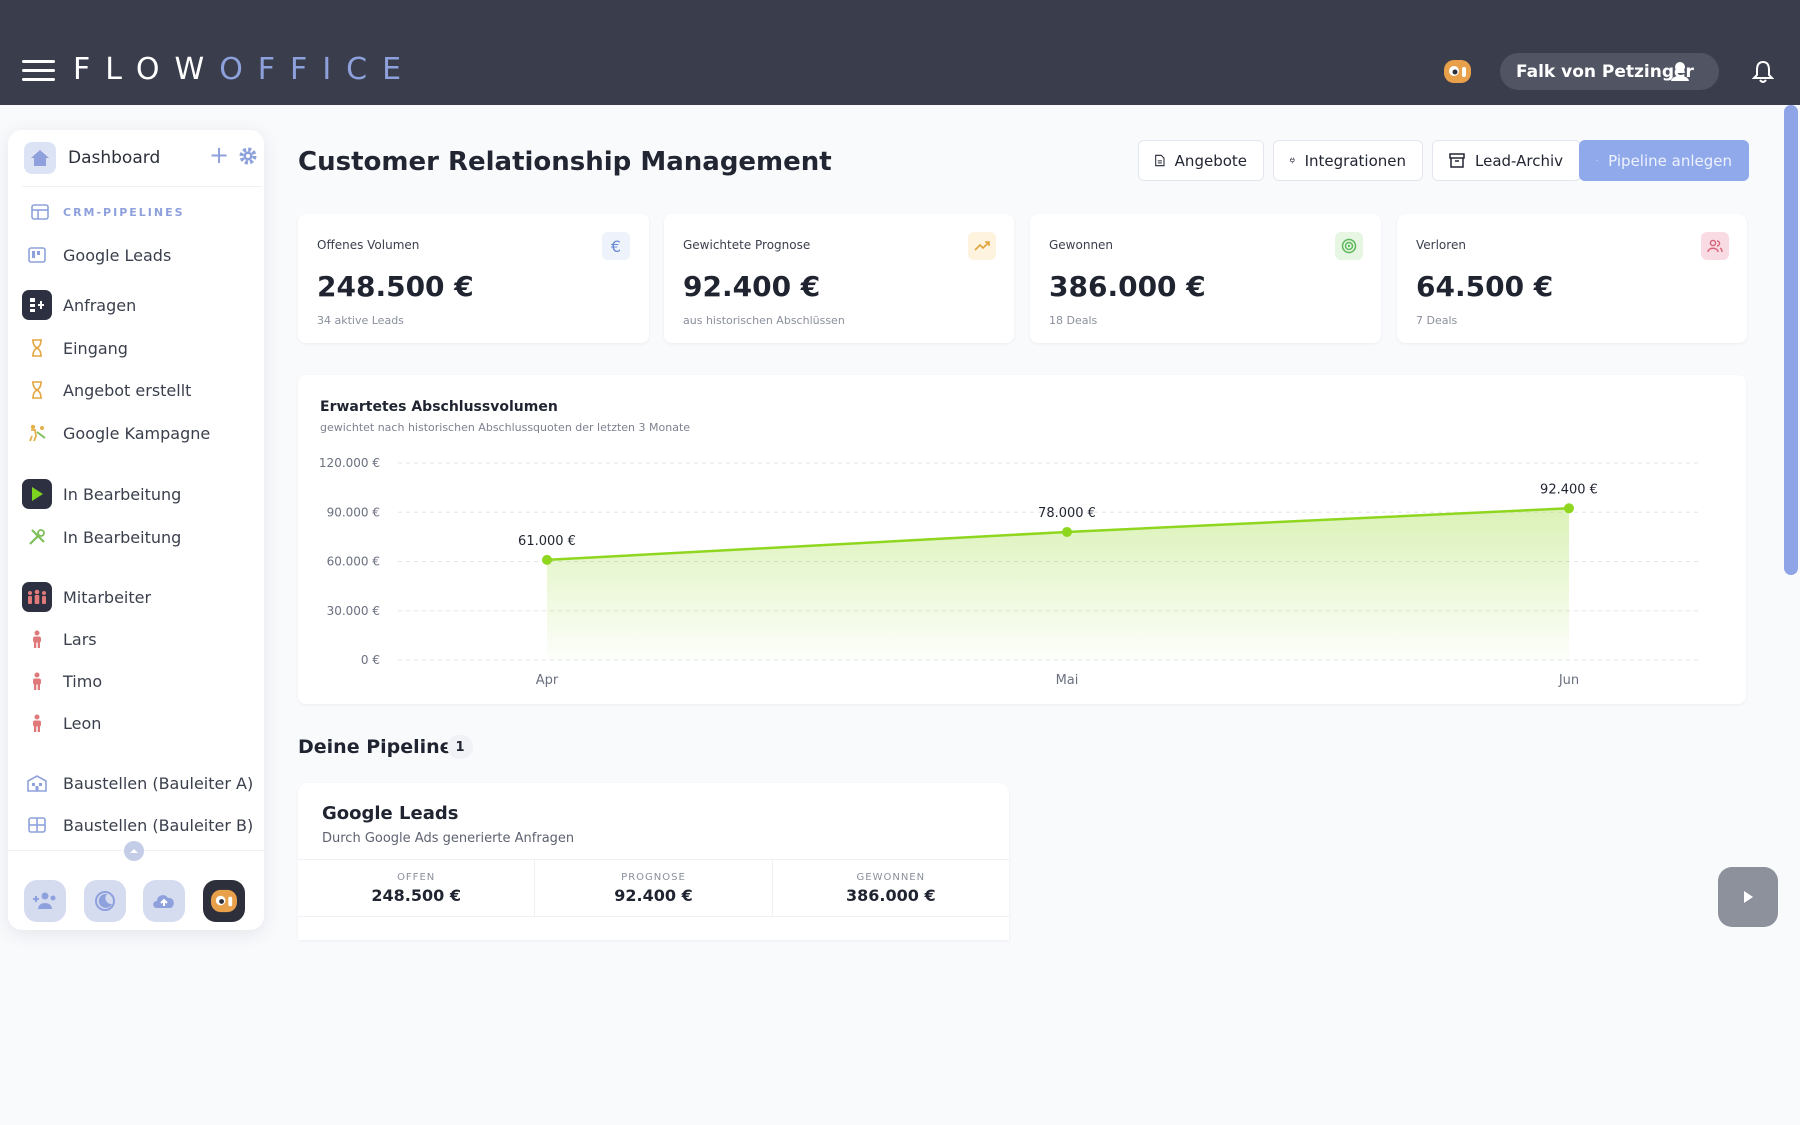  What do you see at coordinates (547, 680) in the screenshot?
I see `x-tick-label: Apr` at bounding box center [547, 680].